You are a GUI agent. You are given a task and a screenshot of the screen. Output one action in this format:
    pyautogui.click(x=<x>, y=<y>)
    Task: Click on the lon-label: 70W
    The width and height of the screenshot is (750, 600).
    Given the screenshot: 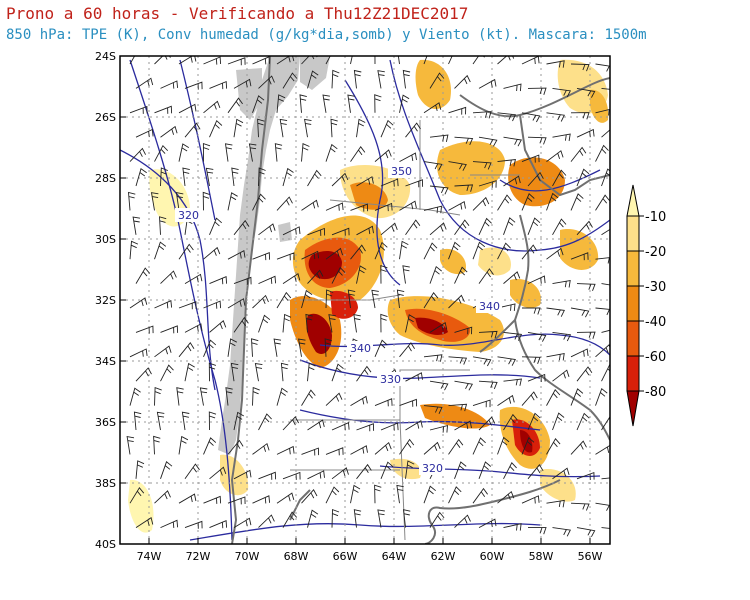 What is the action you would take?
    pyautogui.click(x=247, y=556)
    